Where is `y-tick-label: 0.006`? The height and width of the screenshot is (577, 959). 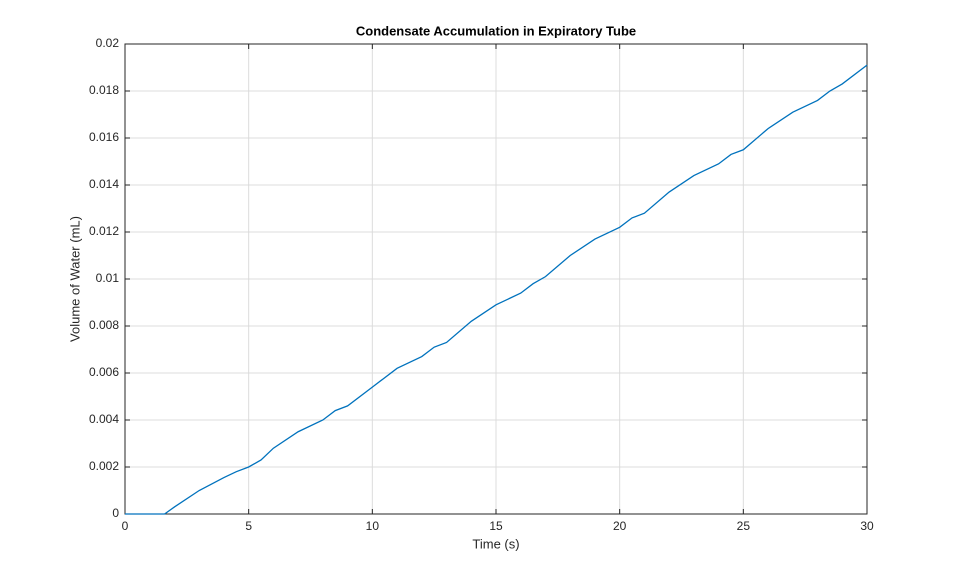
y-tick-label: 0.006 is located at coordinates (104, 372).